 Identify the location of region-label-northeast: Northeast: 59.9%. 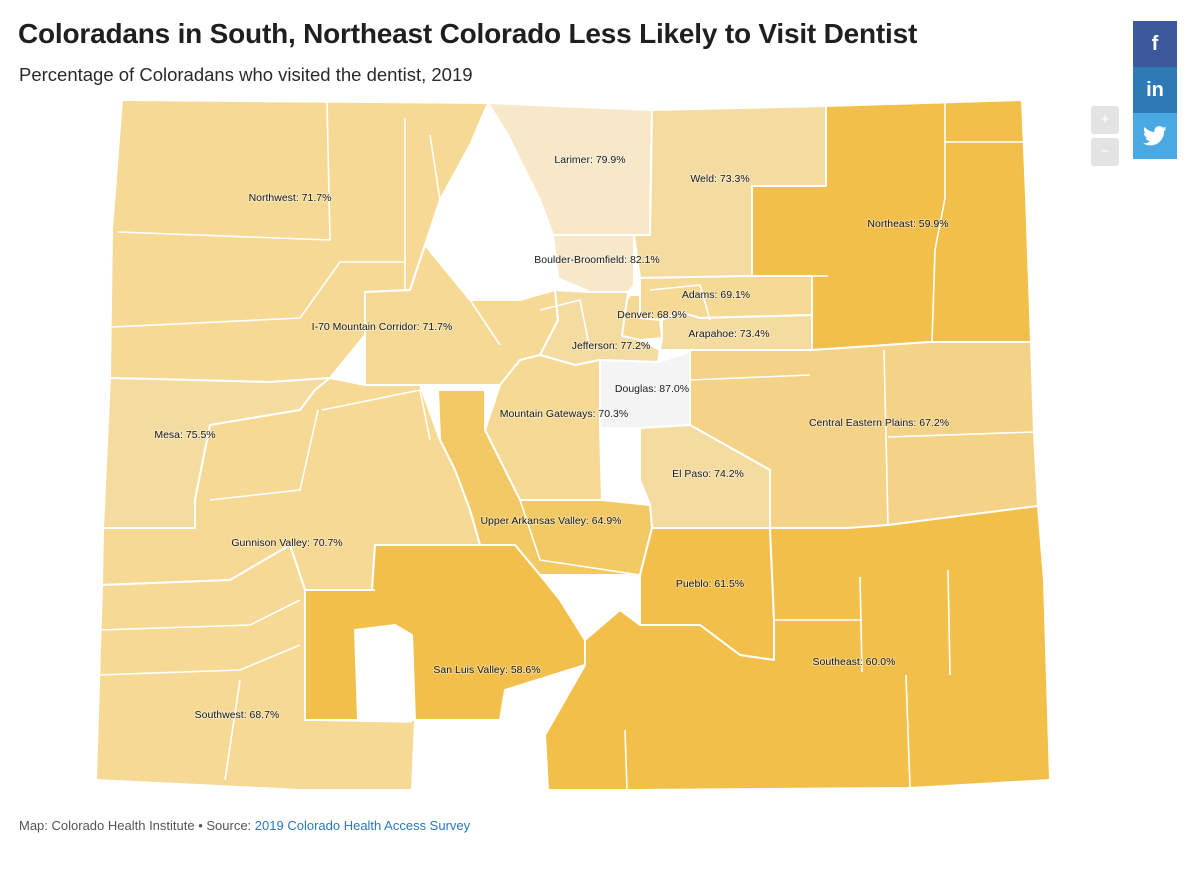
(907, 224).